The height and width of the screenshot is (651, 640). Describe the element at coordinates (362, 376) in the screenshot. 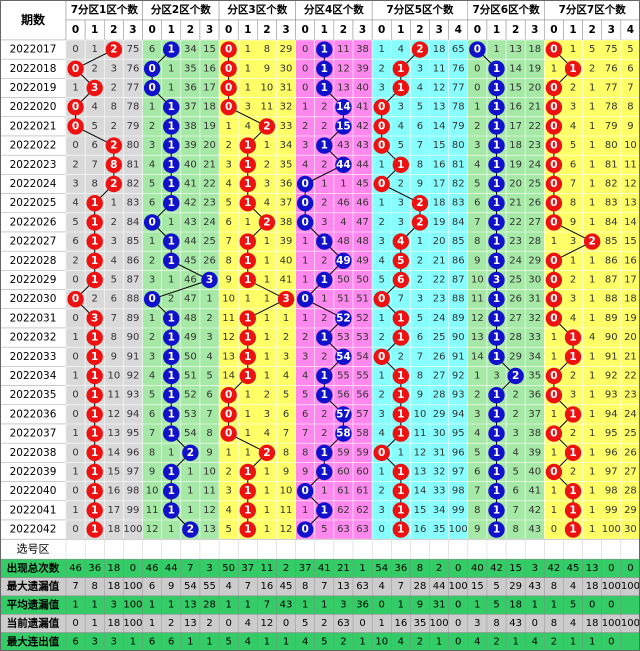

I see `omission-value: 55` at that location.